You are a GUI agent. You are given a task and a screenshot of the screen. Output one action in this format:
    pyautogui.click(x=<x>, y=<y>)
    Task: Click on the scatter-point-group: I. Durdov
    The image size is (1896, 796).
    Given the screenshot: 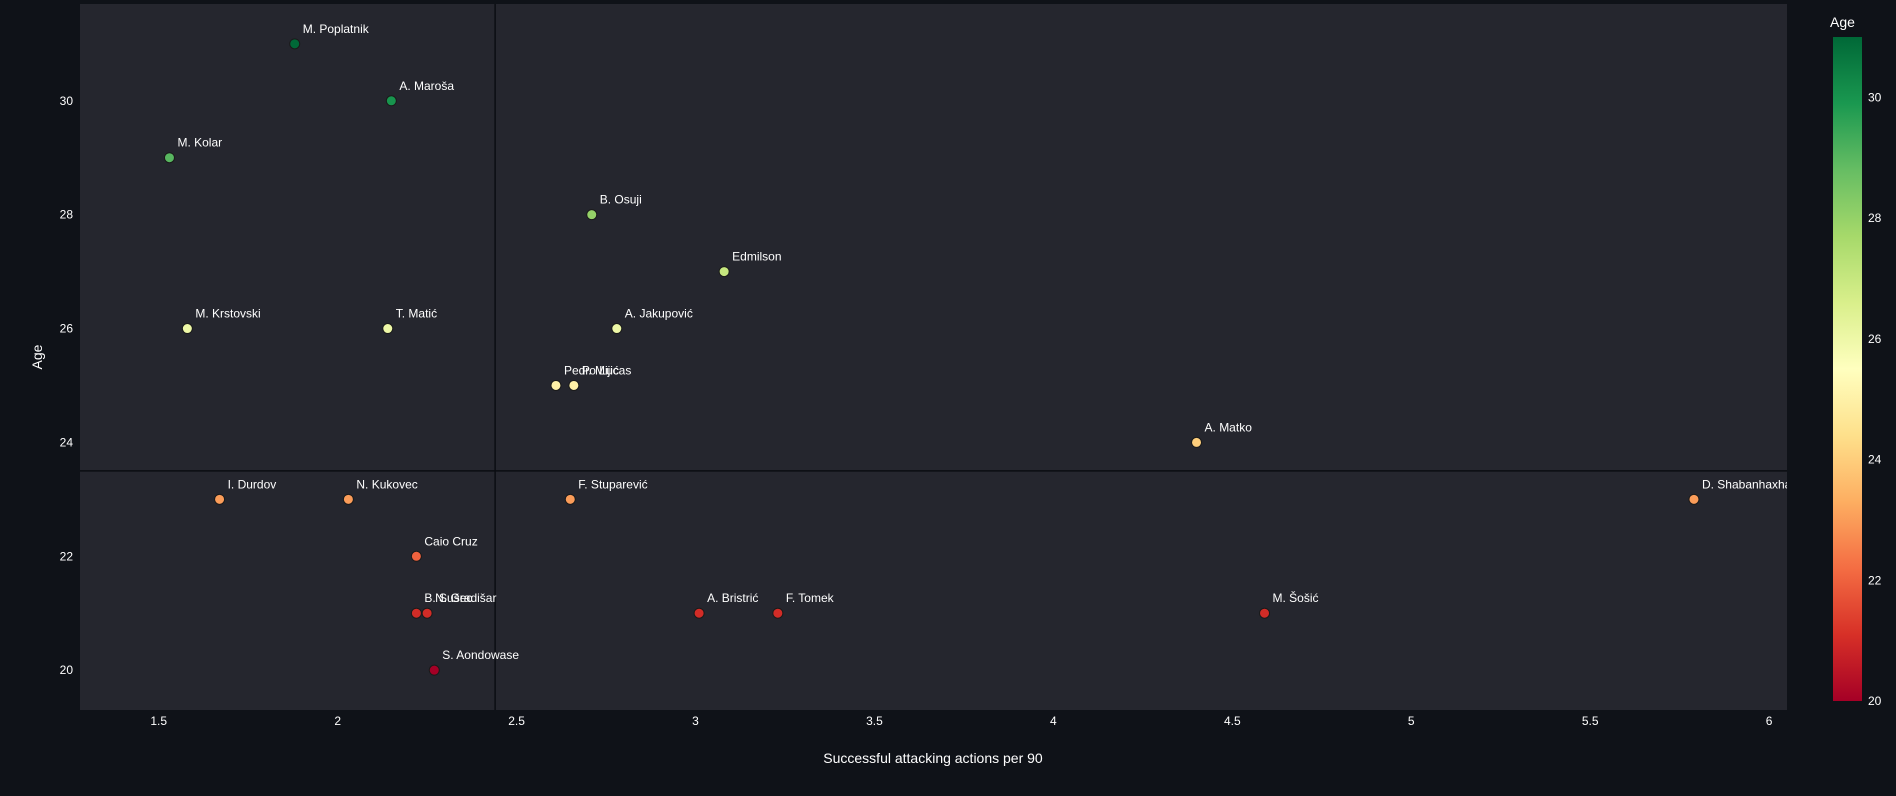 What is the action you would take?
    pyautogui.click(x=245, y=491)
    